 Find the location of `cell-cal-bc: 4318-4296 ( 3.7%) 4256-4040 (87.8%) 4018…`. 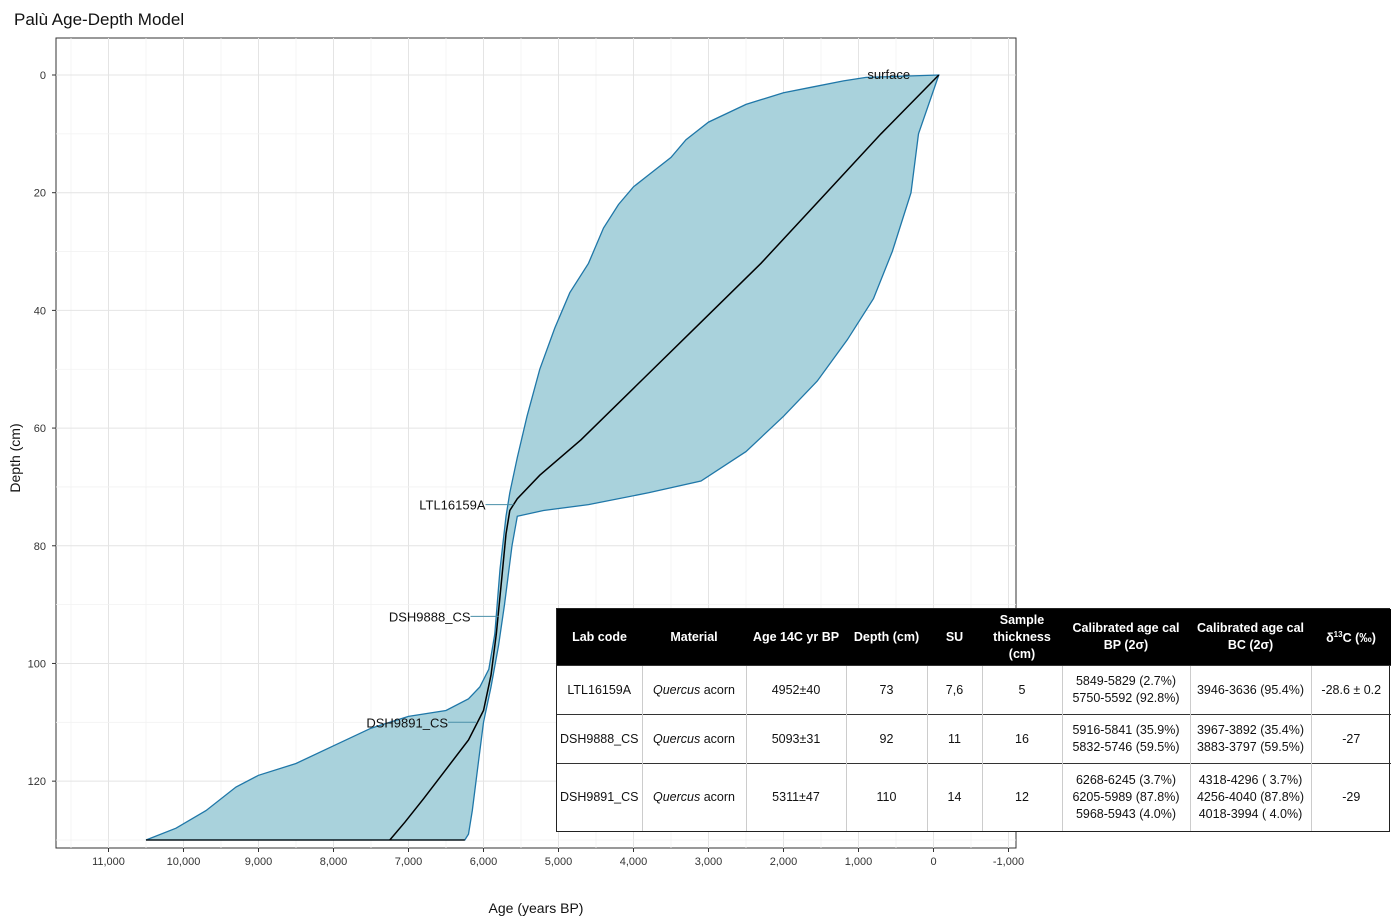

cell-cal-bc: 4318-4296 ( 3.7%) 4256-4040 (87.8%) 4018… is located at coordinates (1250, 797).